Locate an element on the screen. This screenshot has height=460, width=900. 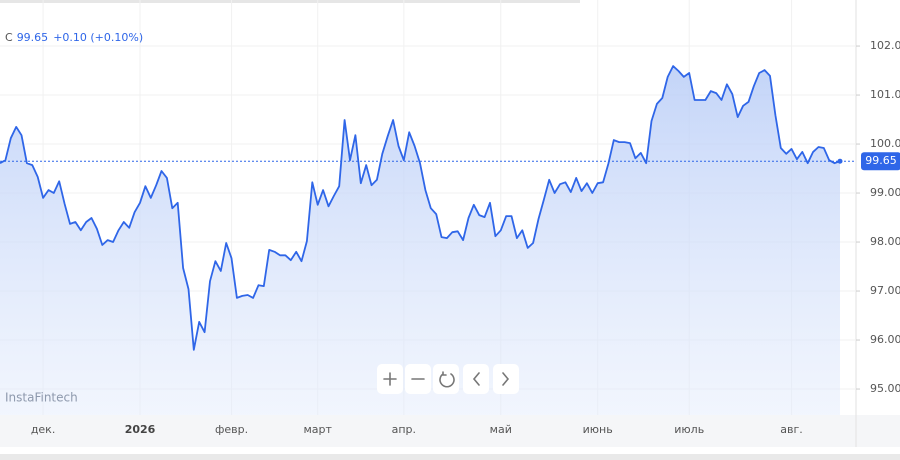
scroll-right-icon is located at coordinates (506, 379).